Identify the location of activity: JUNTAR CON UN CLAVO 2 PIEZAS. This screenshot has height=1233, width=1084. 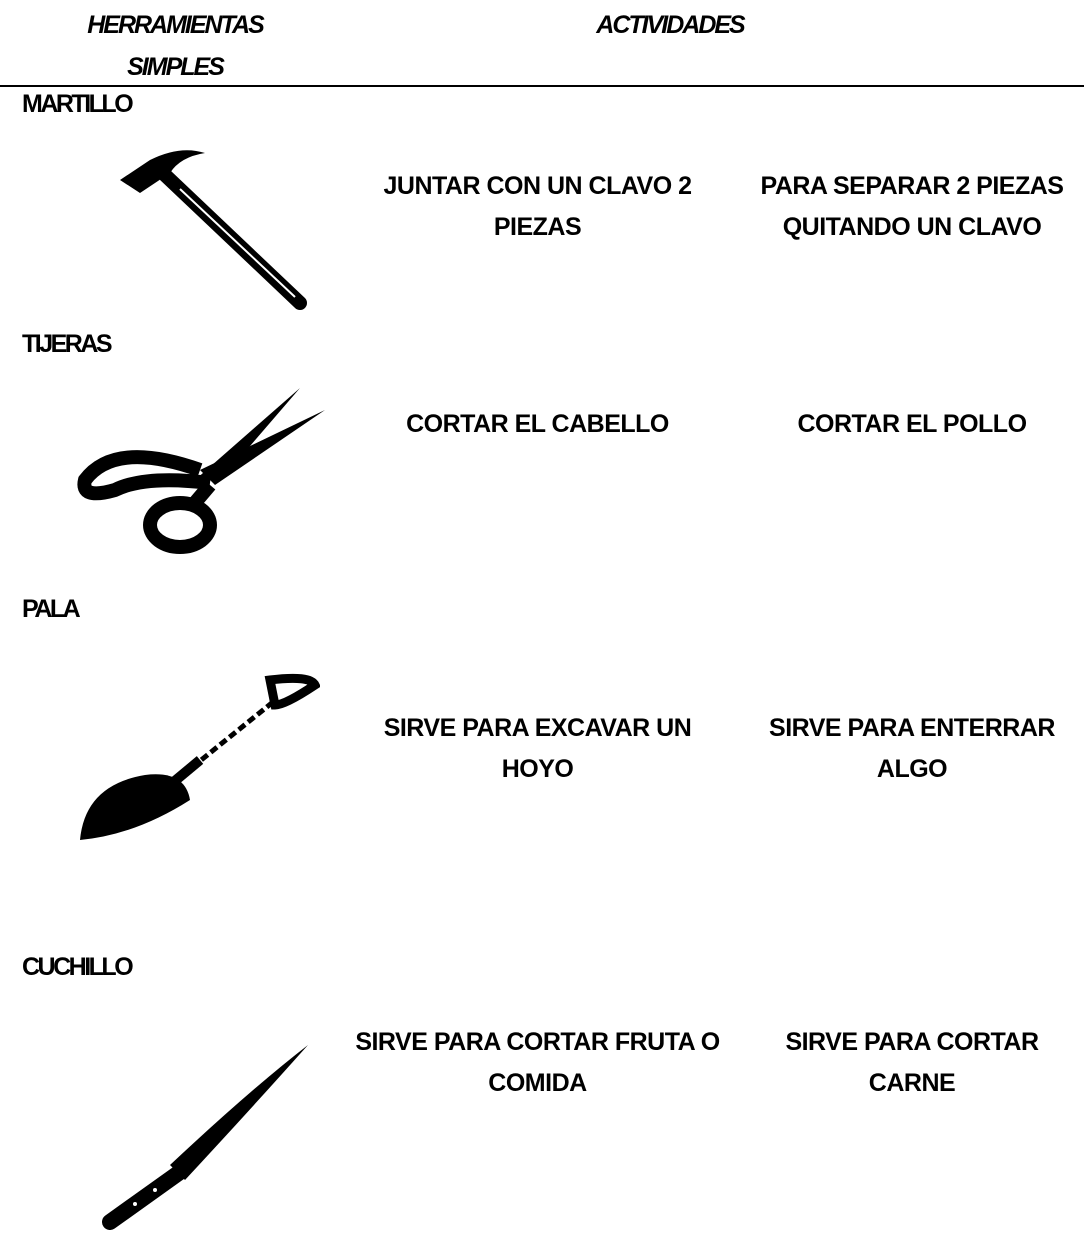
(537, 206).